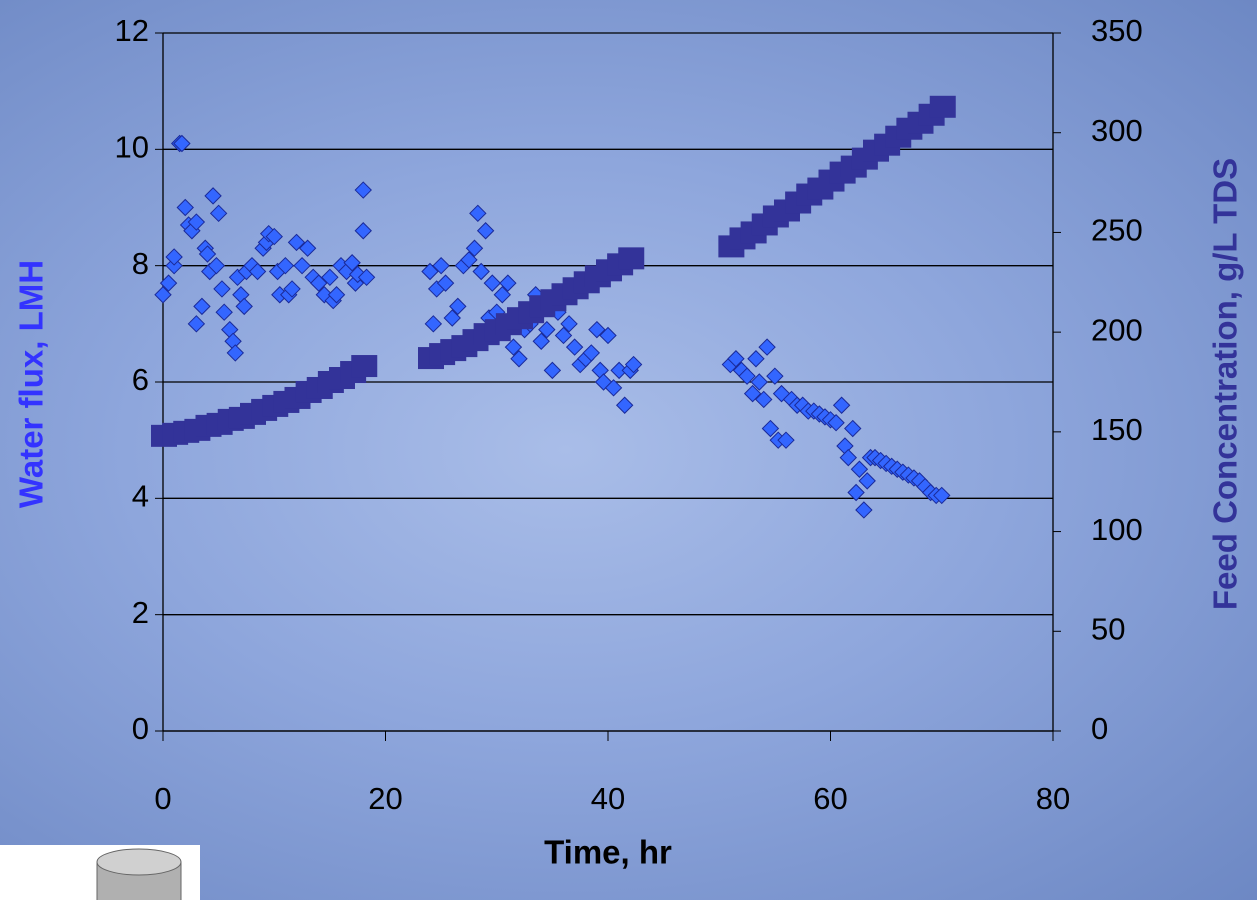 The width and height of the screenshot is (1257, 900). I want to click on x-axis-title: Time, hr, so click(608, 852).